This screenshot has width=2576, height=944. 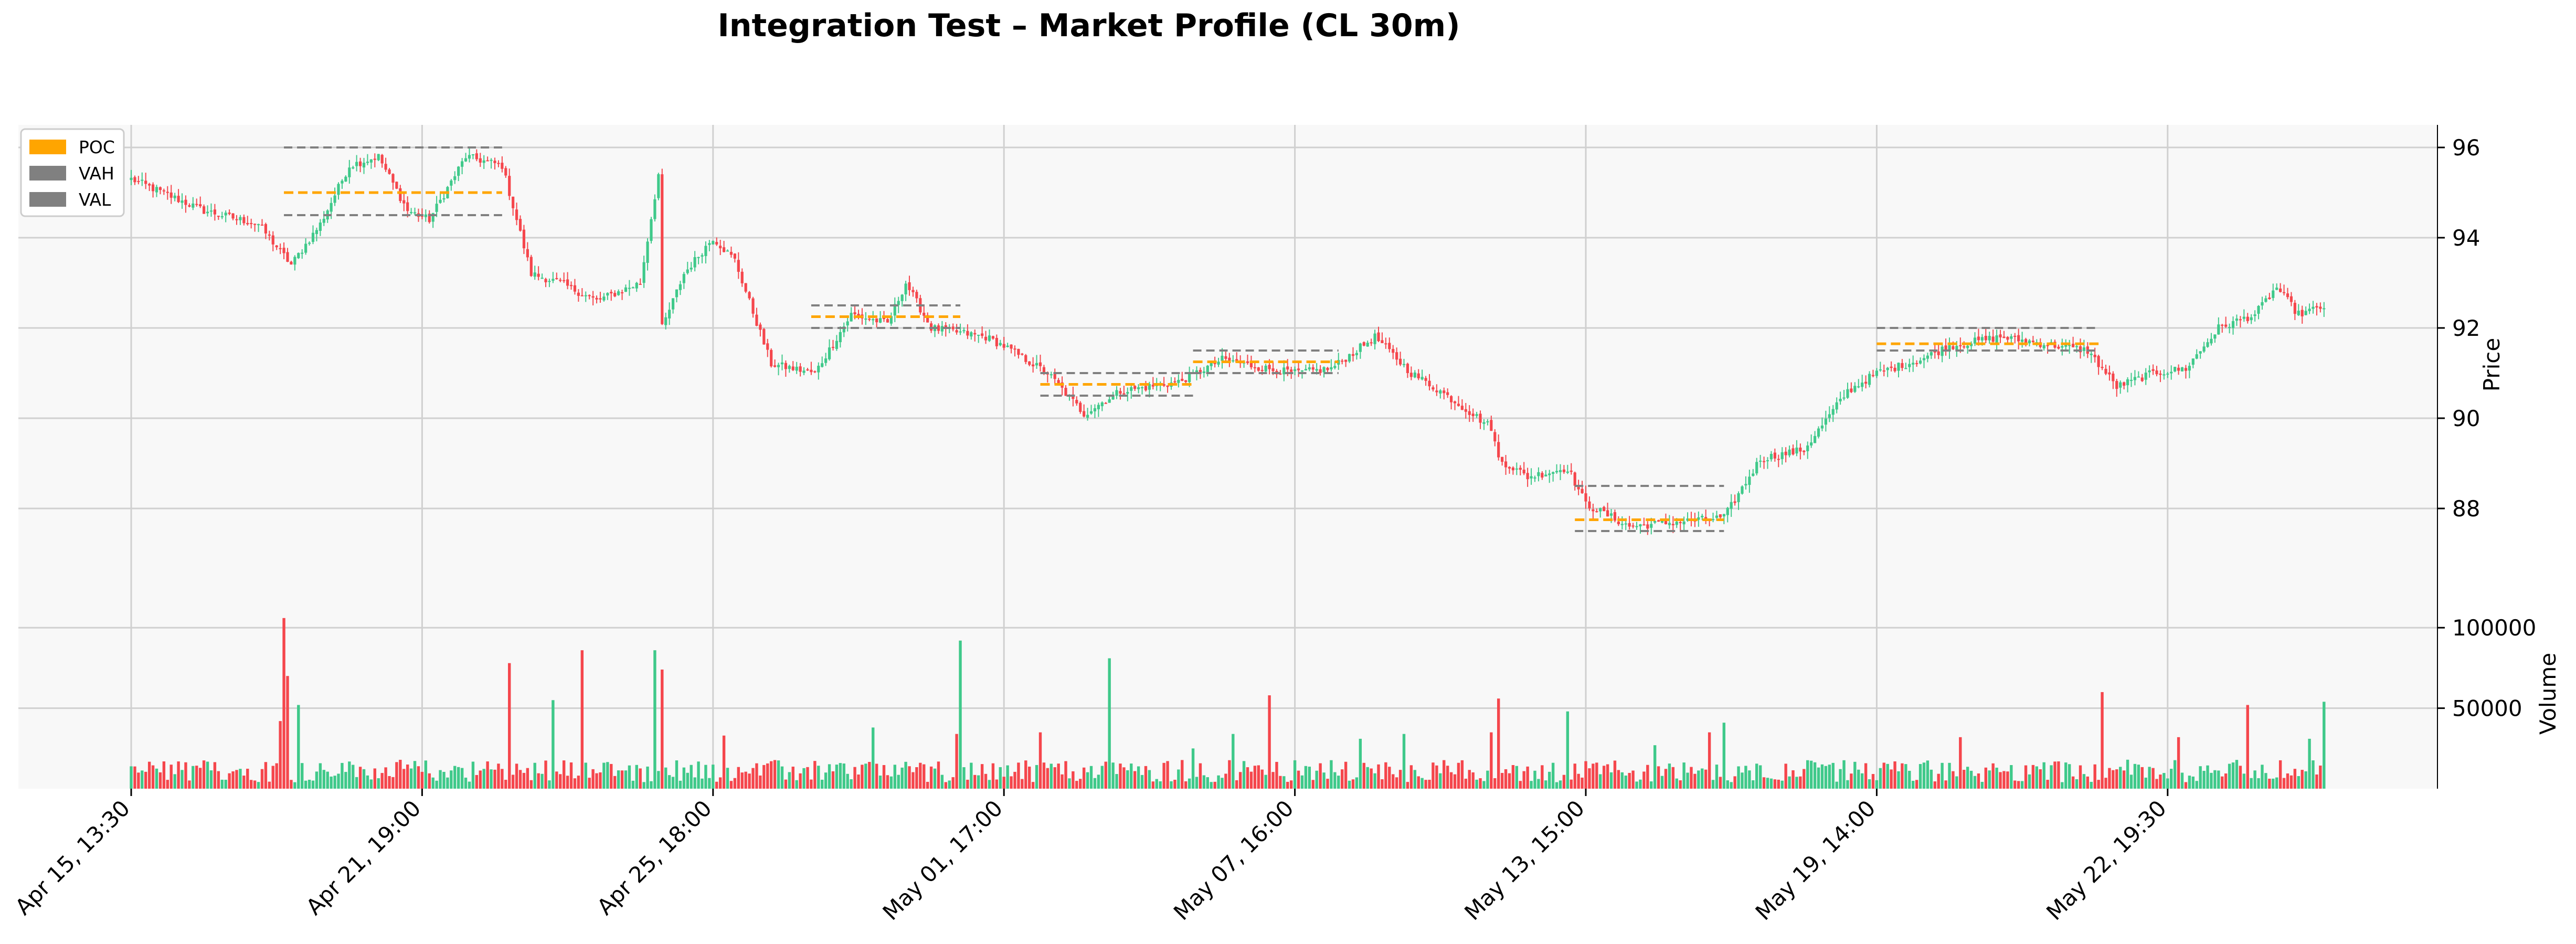 I want to click on time-tick-label: May 01, 17:00, so click(x=943, y=860).